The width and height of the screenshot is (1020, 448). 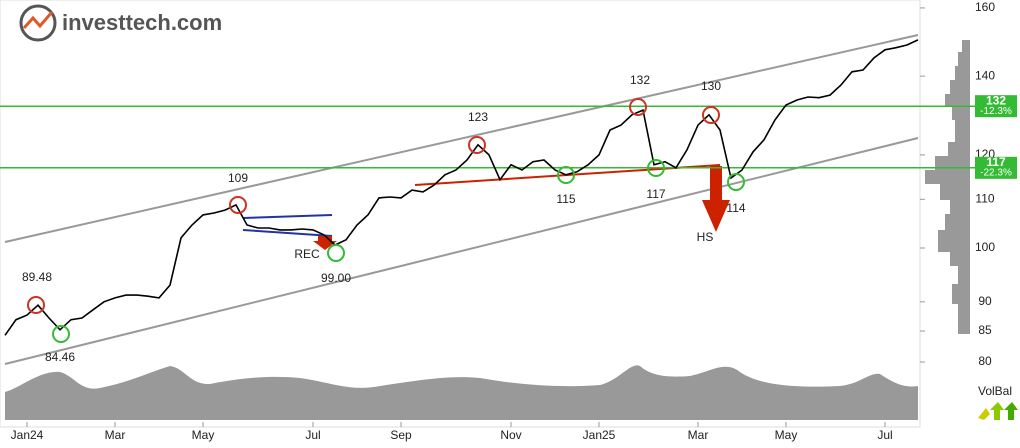 I want to click on annotation: 114, so click(x=735, y=208).